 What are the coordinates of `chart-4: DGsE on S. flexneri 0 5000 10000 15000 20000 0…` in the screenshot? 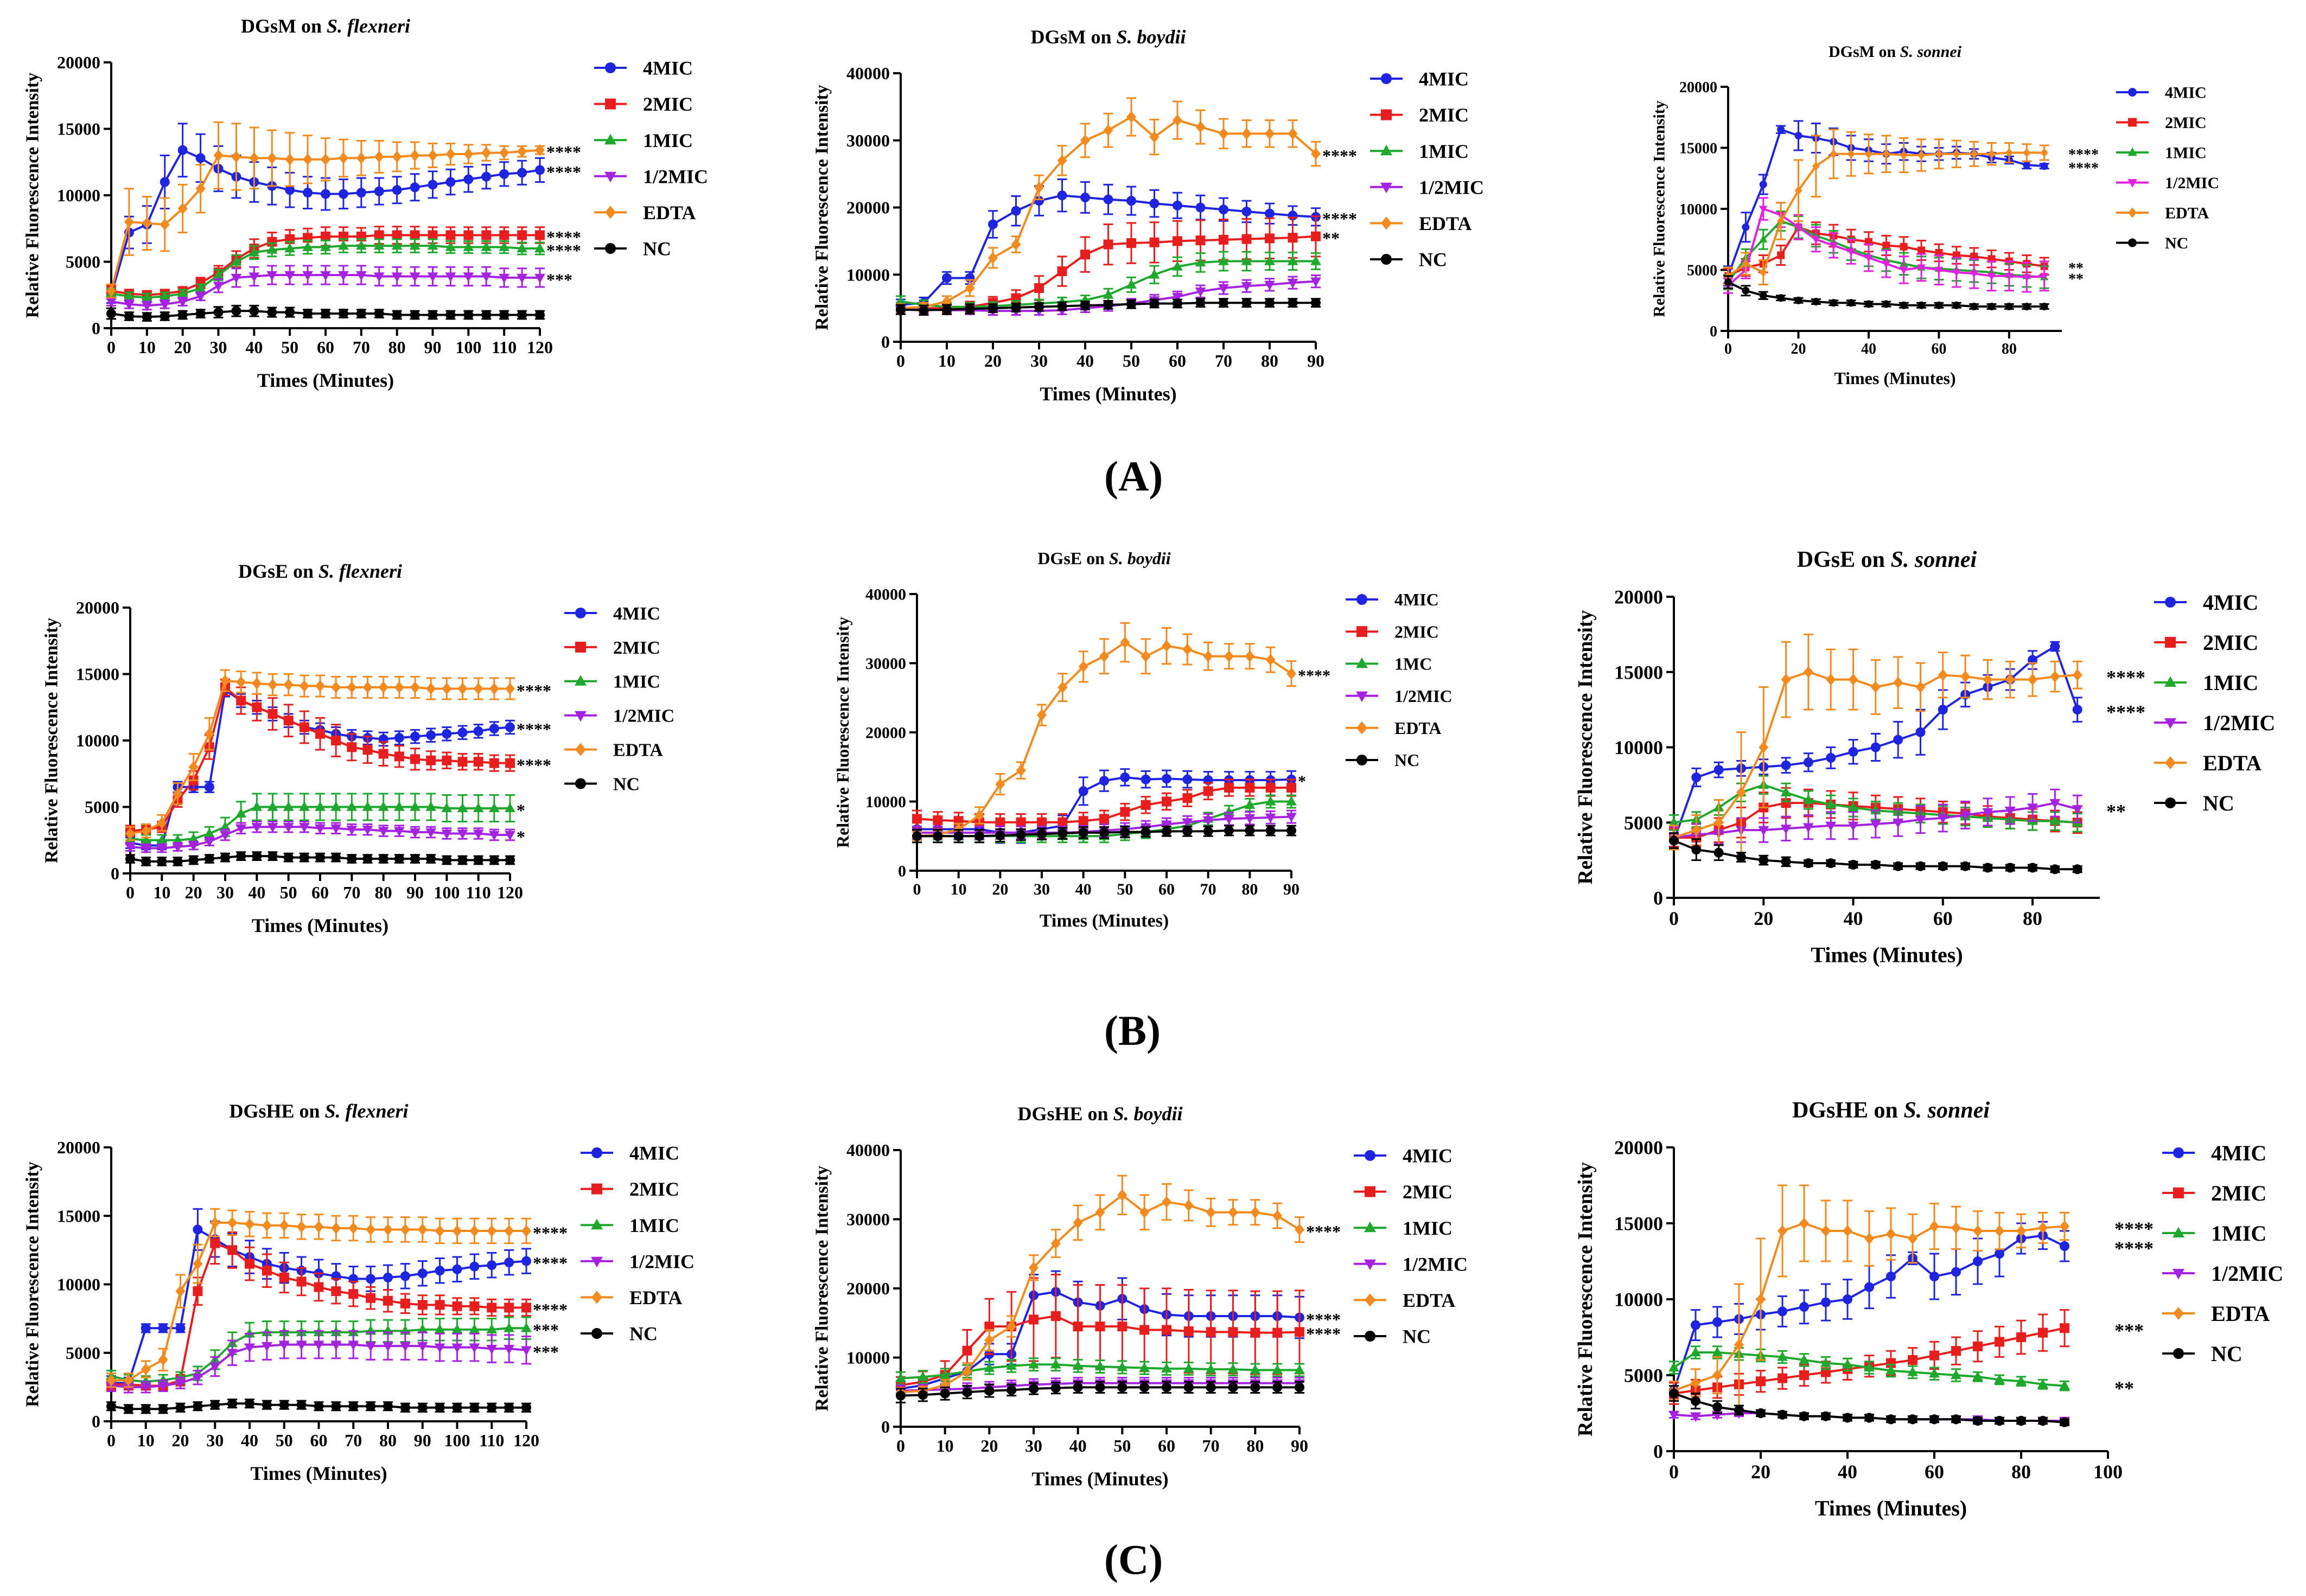 It's located at (358, 748).